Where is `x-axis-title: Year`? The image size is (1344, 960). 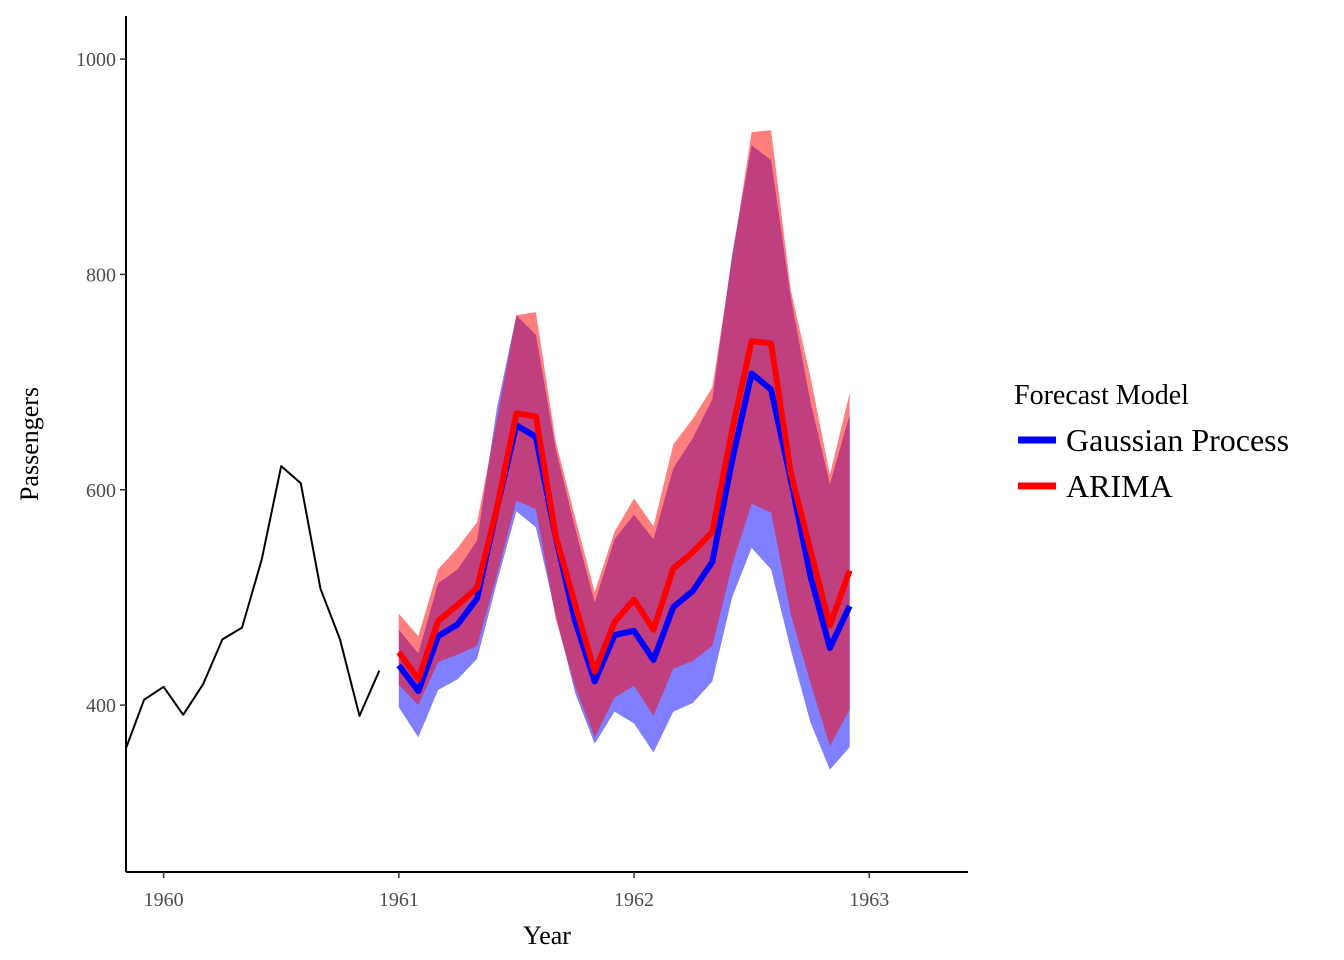
x-axis-title: Year is located at coordinates (547, 935).